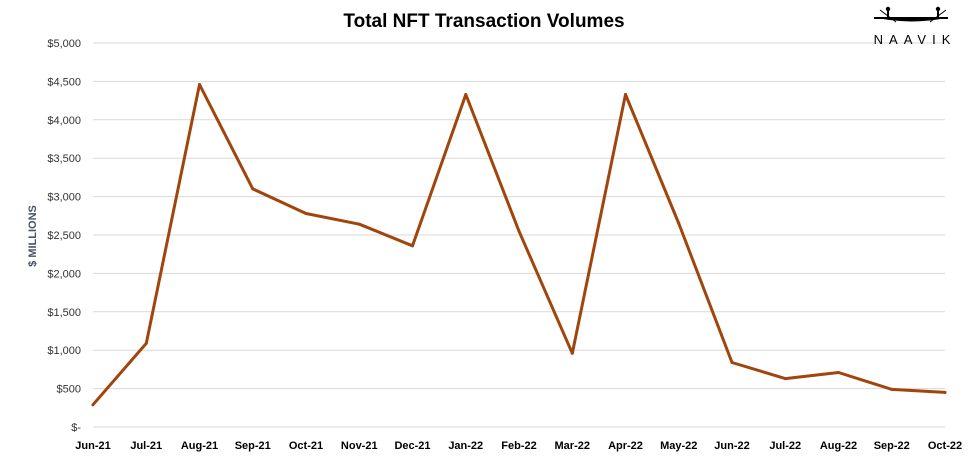 The height and width of the screenshot is (460, 969). I want to click on x-tick-label: Oct-22, so click(945, 446).